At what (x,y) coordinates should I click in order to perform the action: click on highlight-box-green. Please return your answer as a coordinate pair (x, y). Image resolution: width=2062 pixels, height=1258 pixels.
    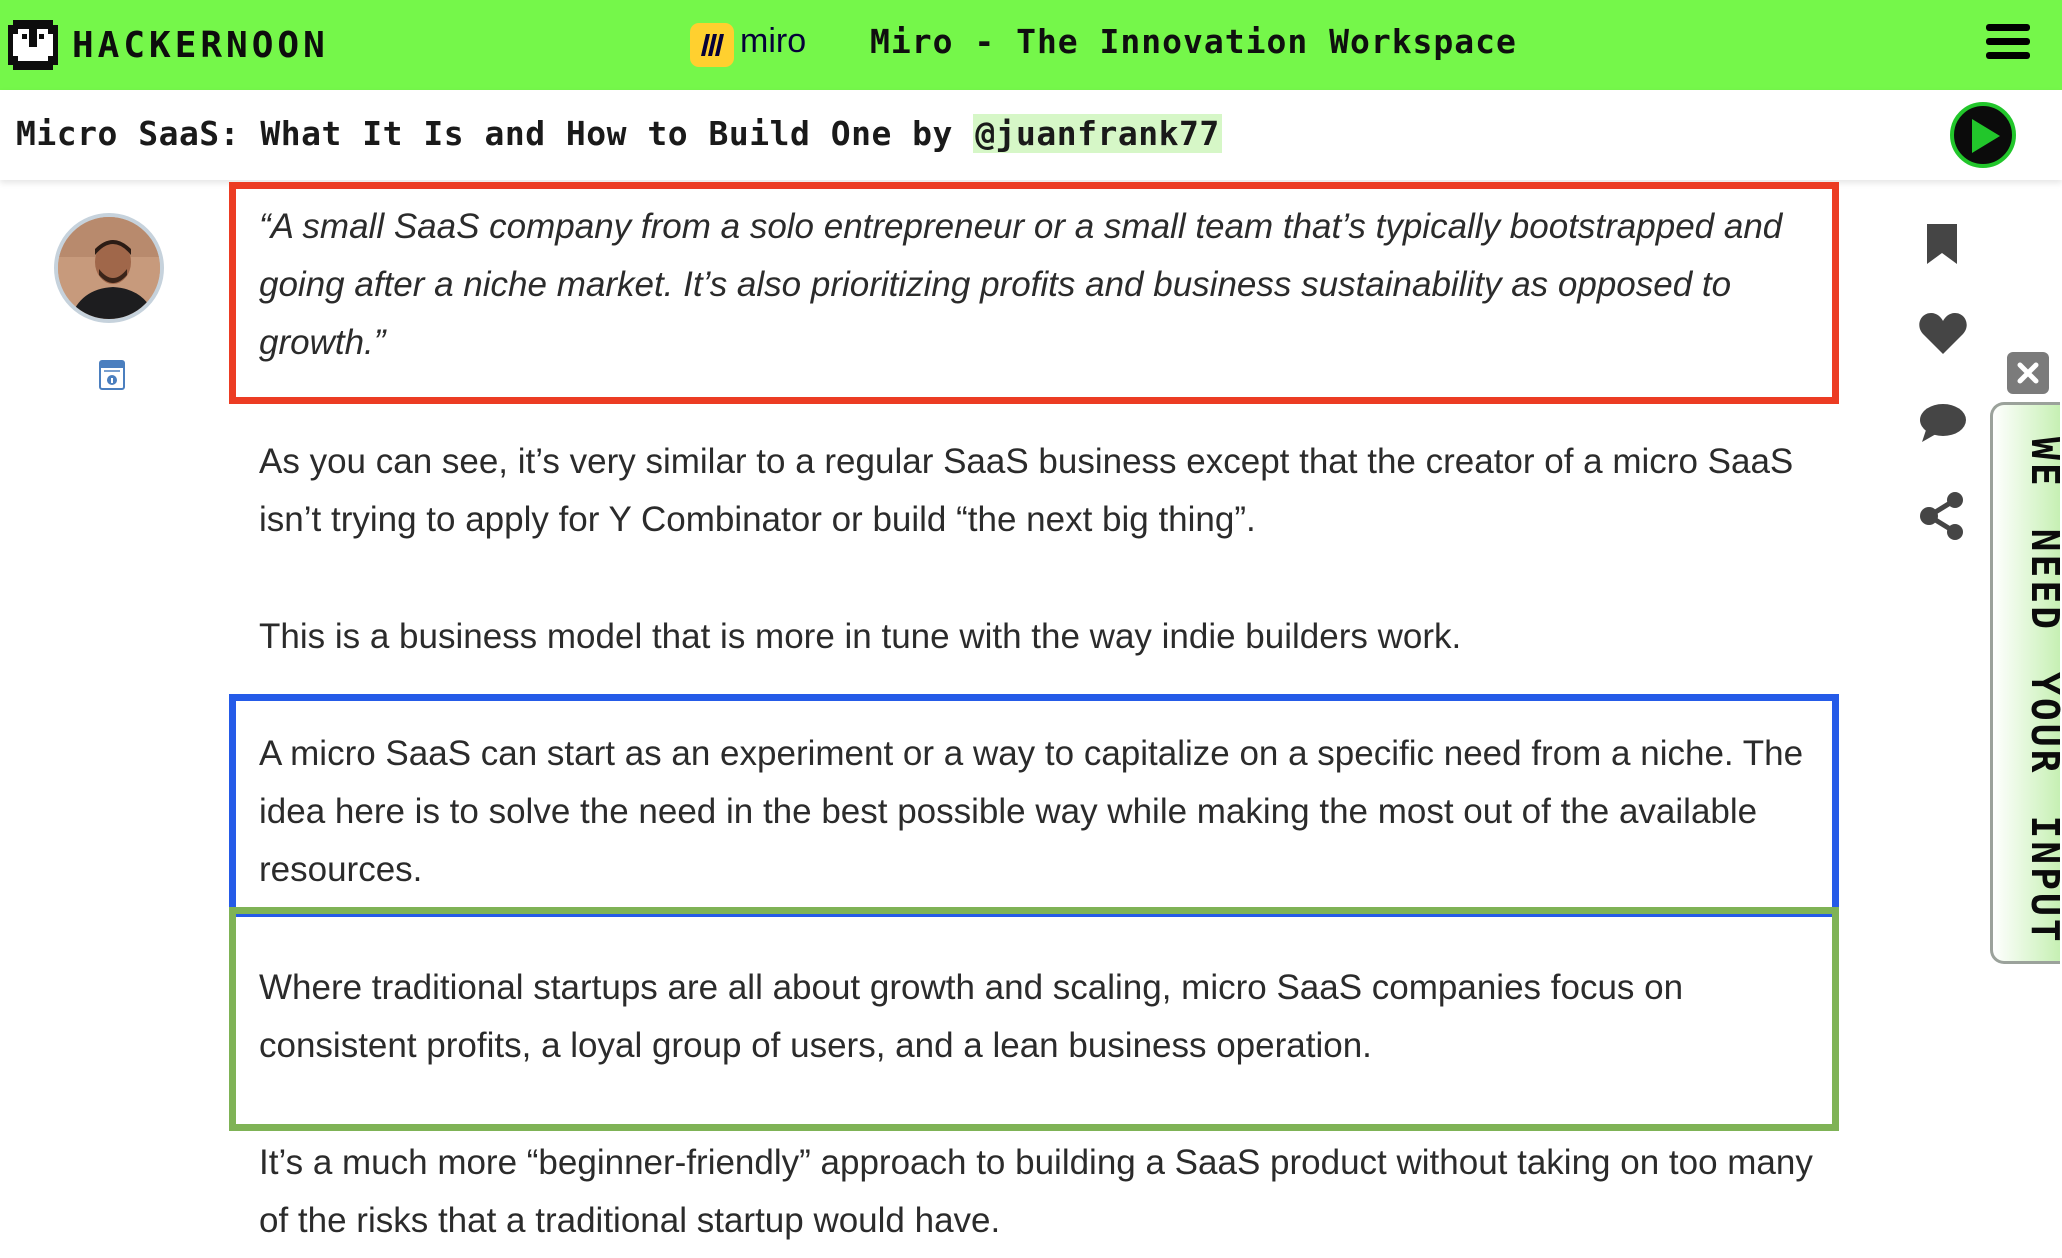
    Looking at the image, I should click on (1034, 1019).